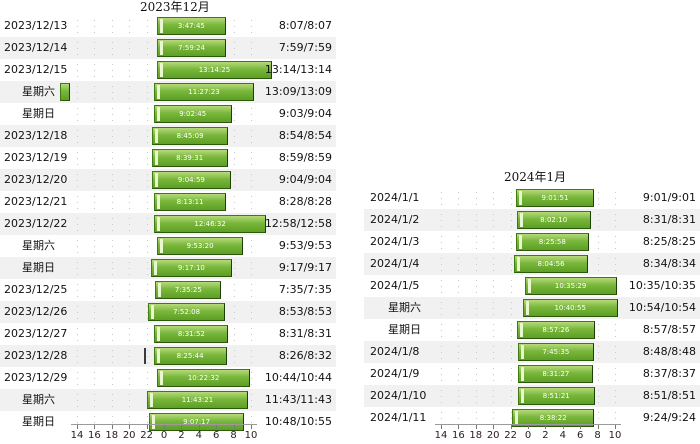 This screenshot has height=444, width=700. What do you see at coordinates (555, 330) in the screenshot?
I see `duration-bar: 8:57:26` at bounding box center [555, 330].